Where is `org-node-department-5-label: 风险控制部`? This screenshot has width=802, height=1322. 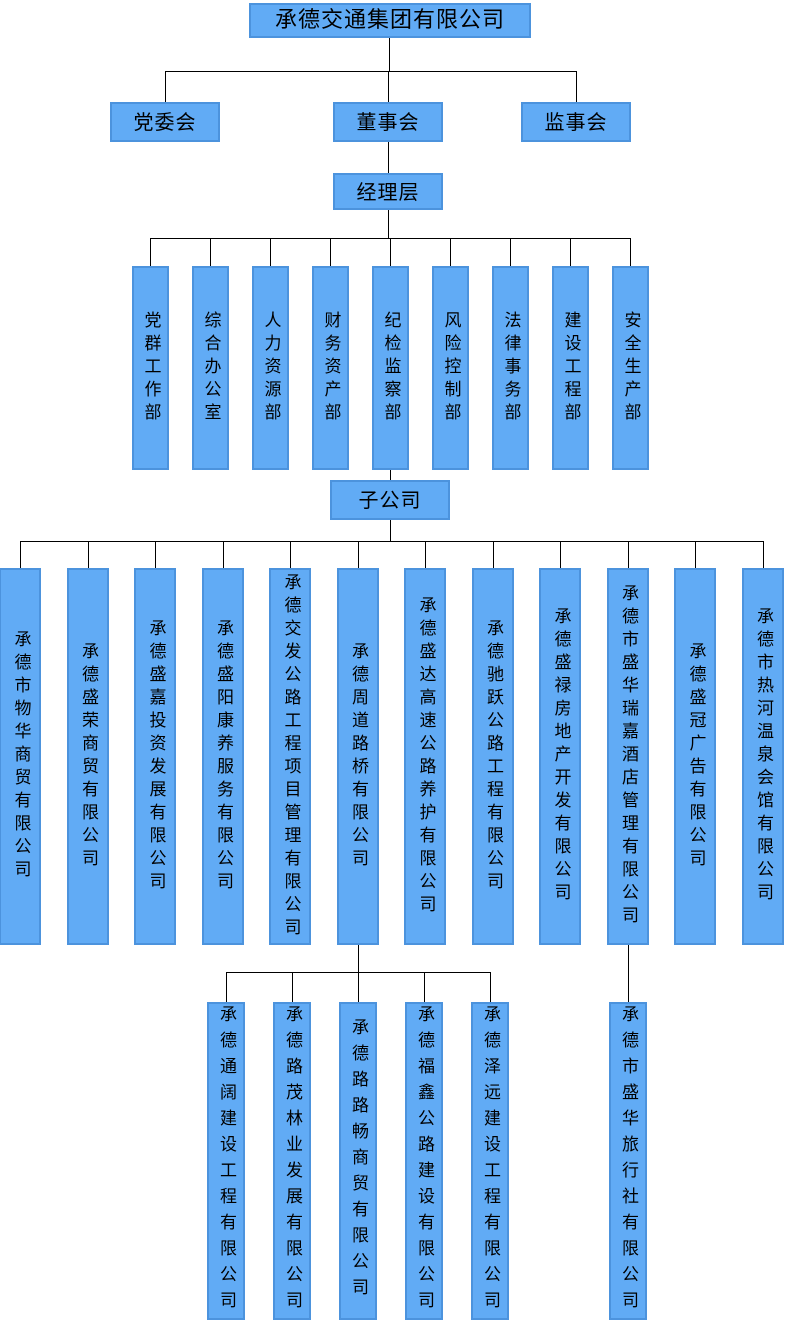
org-node-department-5-label: 风险控制部 is located at coordinates (450, 368).